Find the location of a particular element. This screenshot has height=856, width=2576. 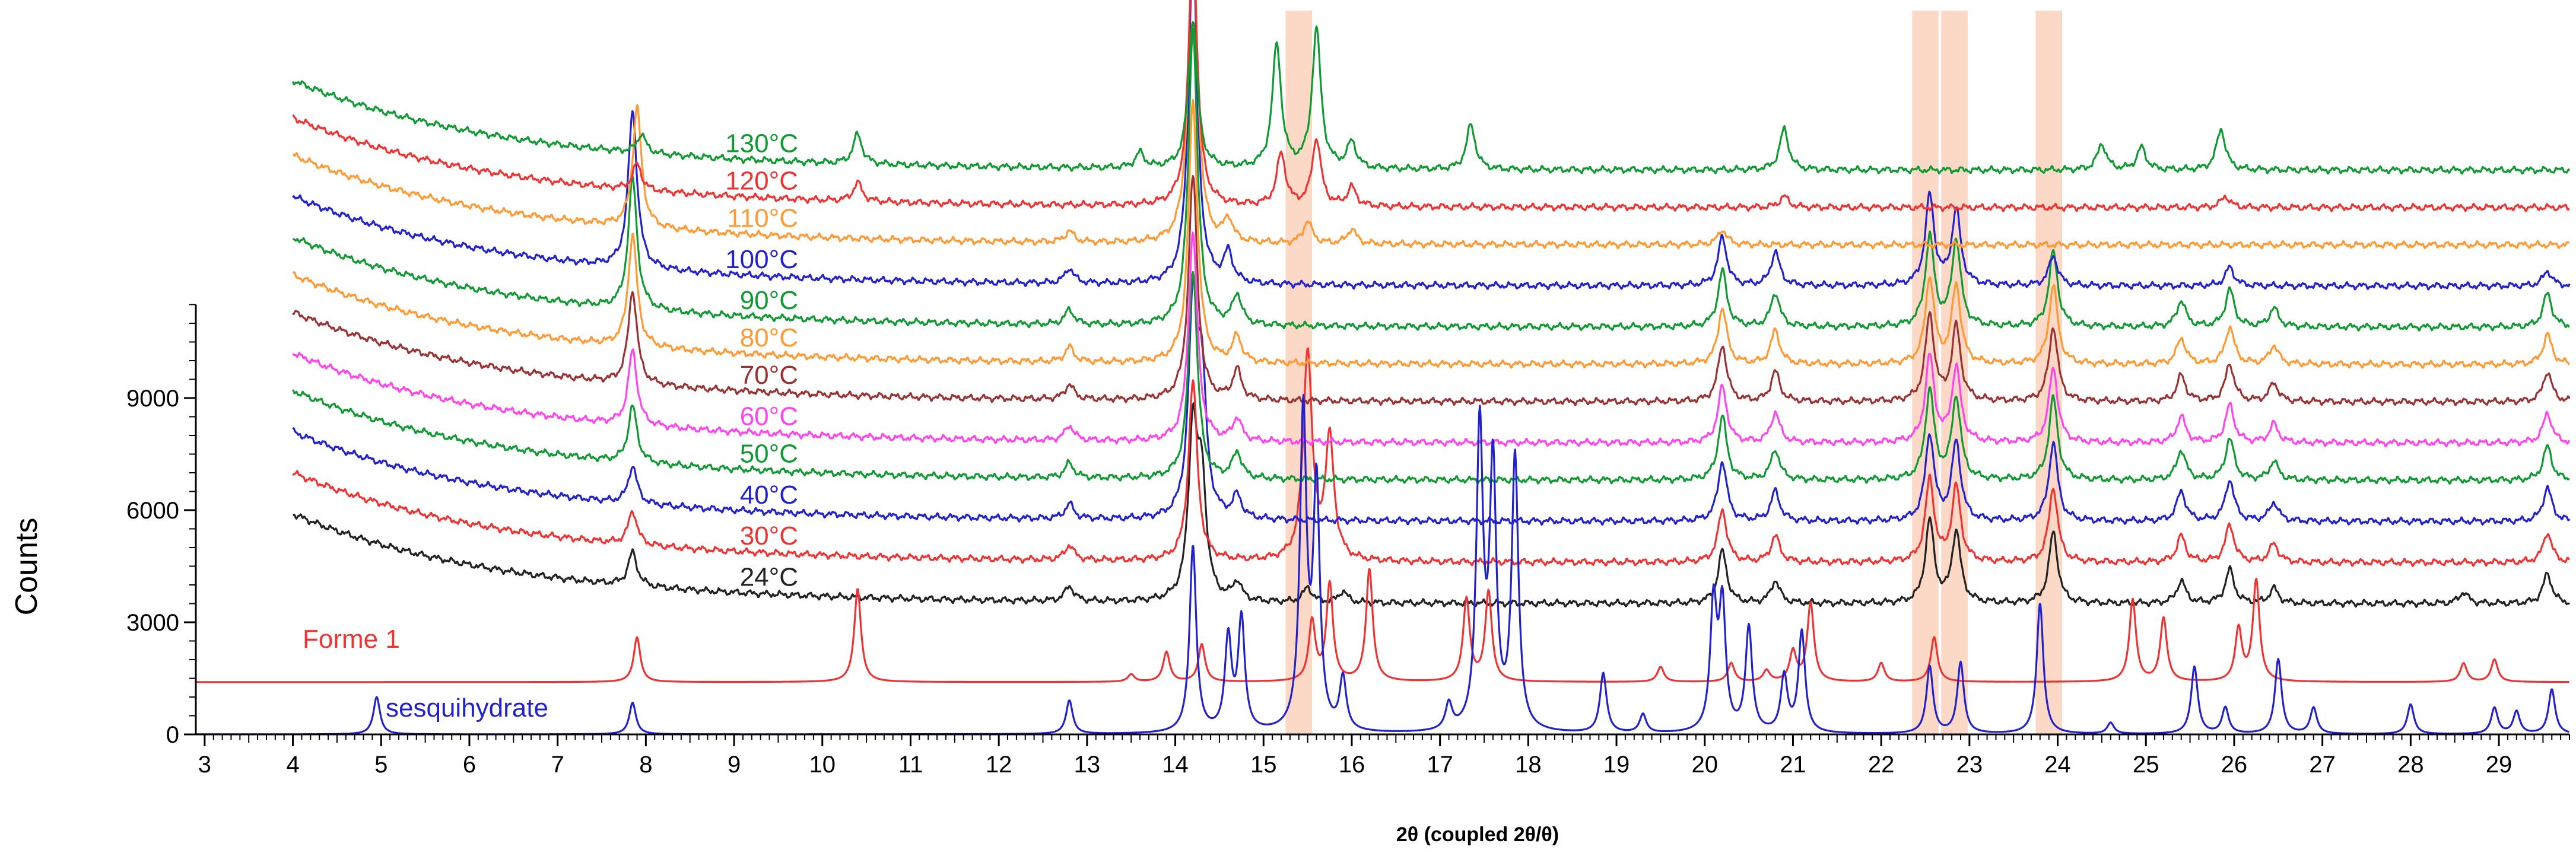

y-axis-label: Counts is located at coordinates (26, 567).